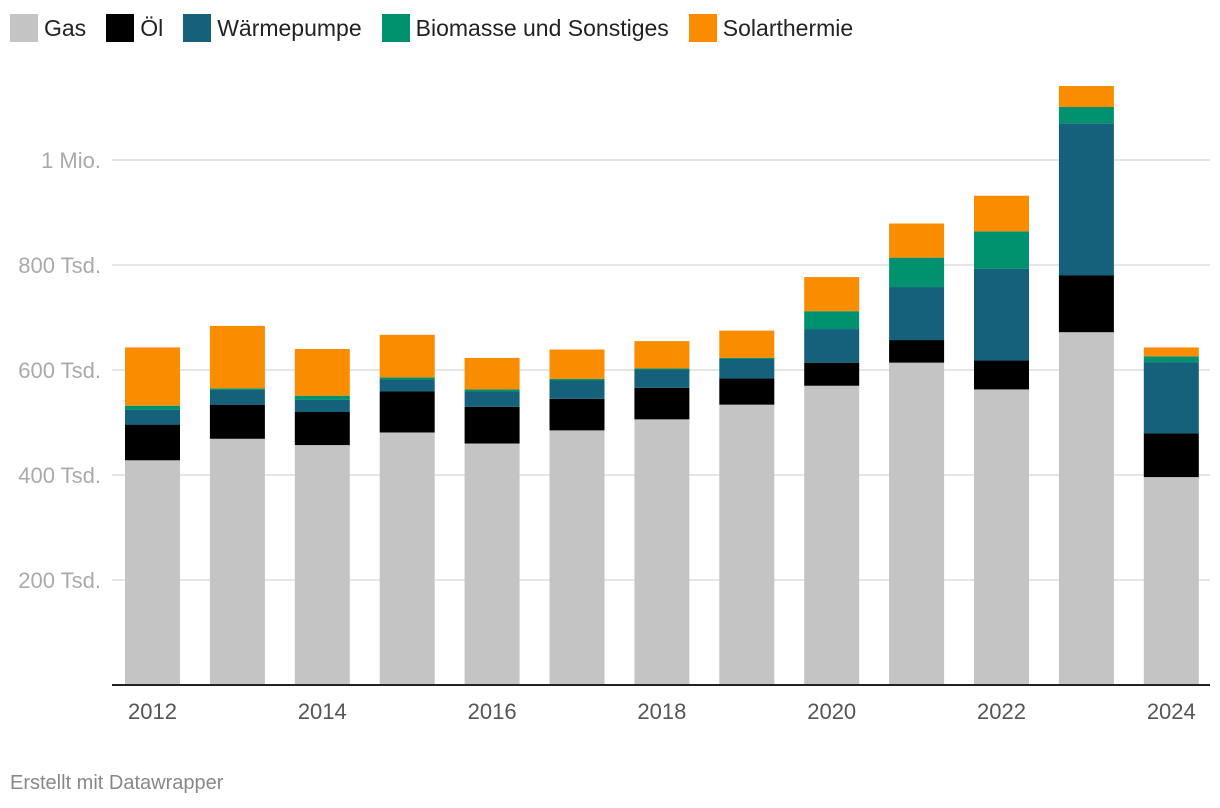 The height and width of the screenshot is (808, 1220). I want to click on bar-2024-wärmepumpe, so click(1171, 398).